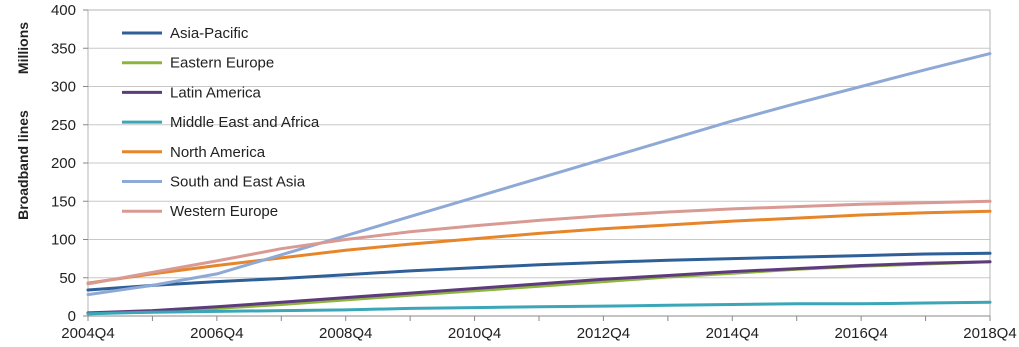  I want to click on x-tick-label: 2016Q4, so click(860, 333).